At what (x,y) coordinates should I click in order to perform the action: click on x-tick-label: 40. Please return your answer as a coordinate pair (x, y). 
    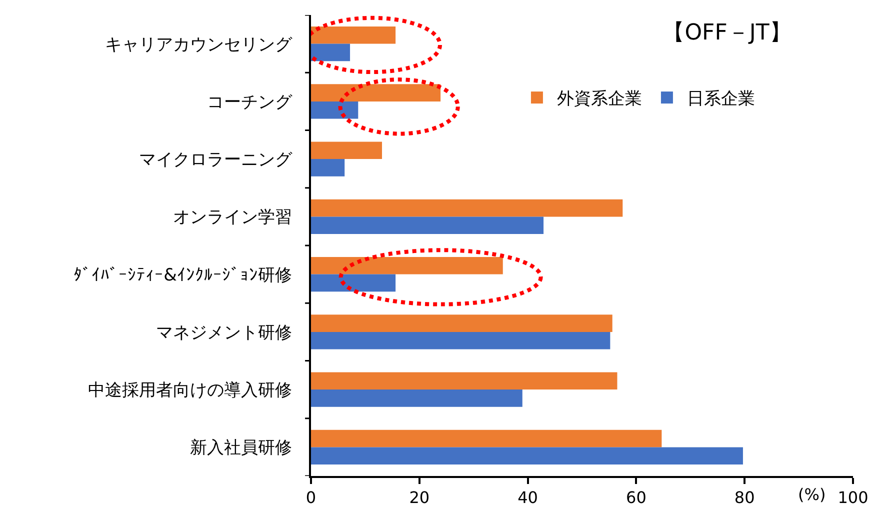
    Looking at the image, I should click on (528, 496).